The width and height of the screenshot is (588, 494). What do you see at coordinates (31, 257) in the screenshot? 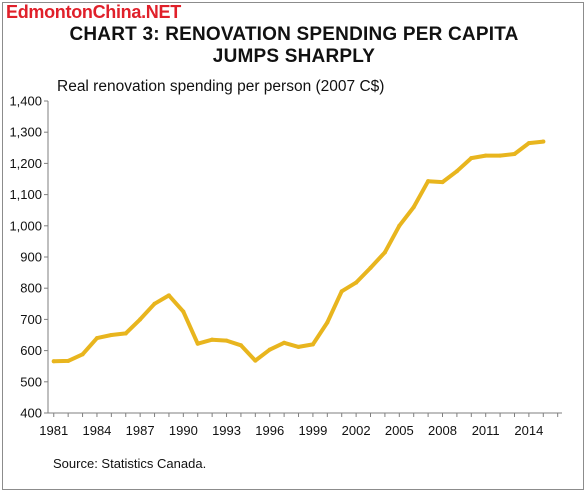
I see `y-tick-label: 900` at bounding box center [31, 257].